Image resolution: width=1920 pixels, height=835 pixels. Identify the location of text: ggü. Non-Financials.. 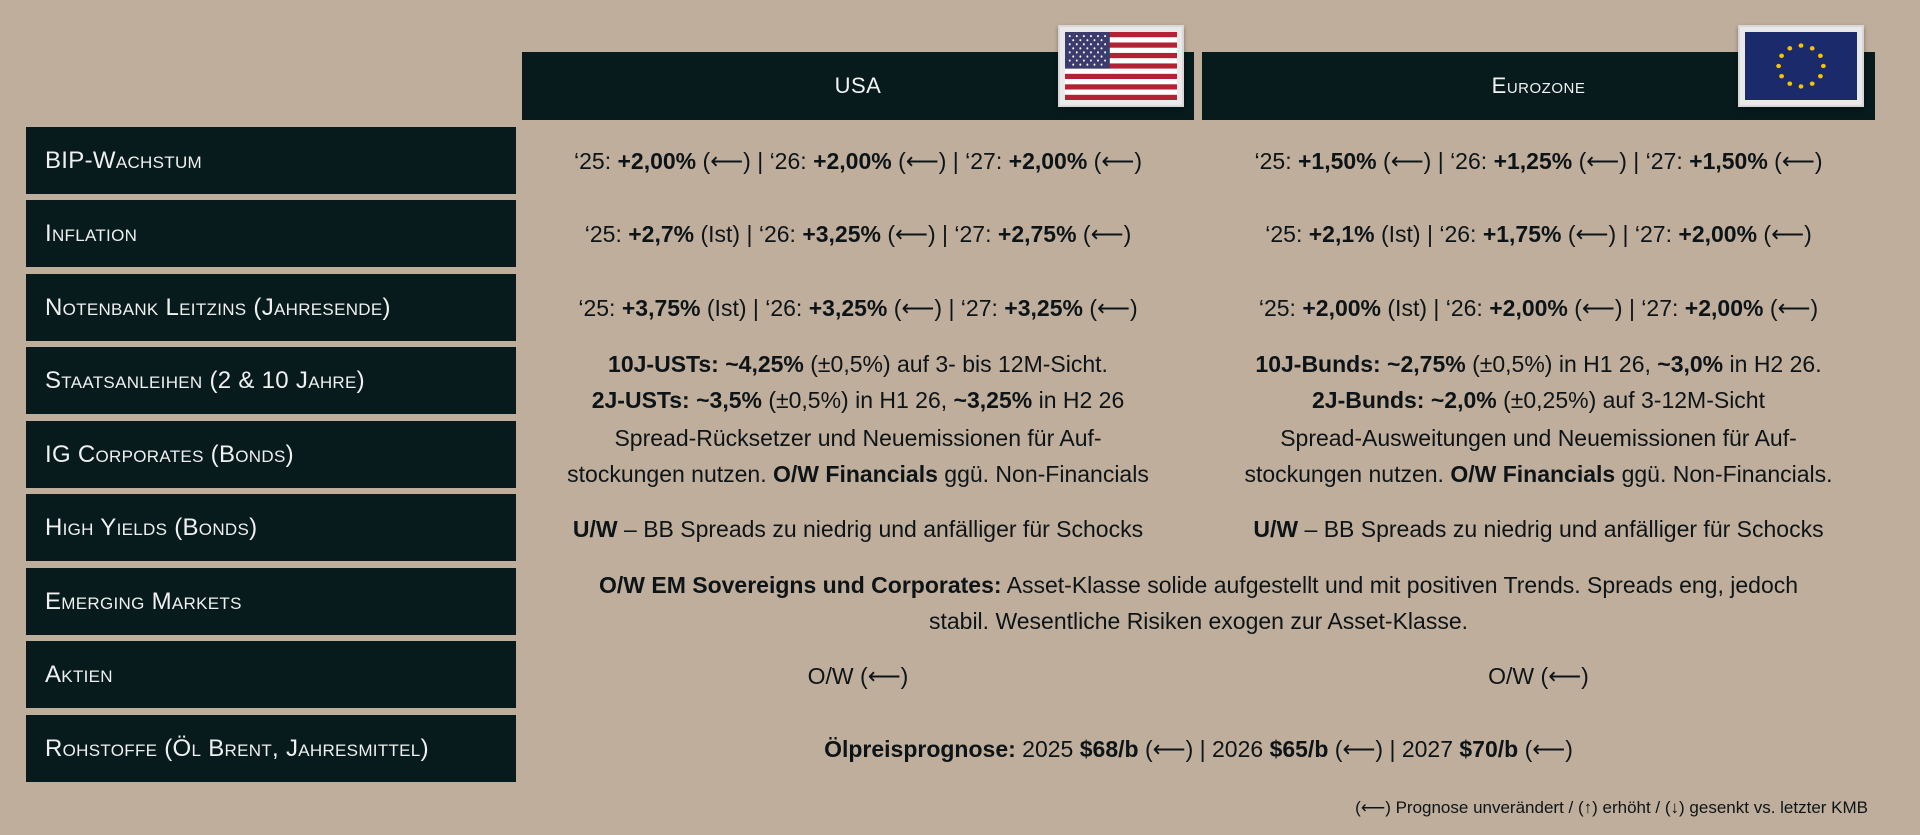
(1724, 474).